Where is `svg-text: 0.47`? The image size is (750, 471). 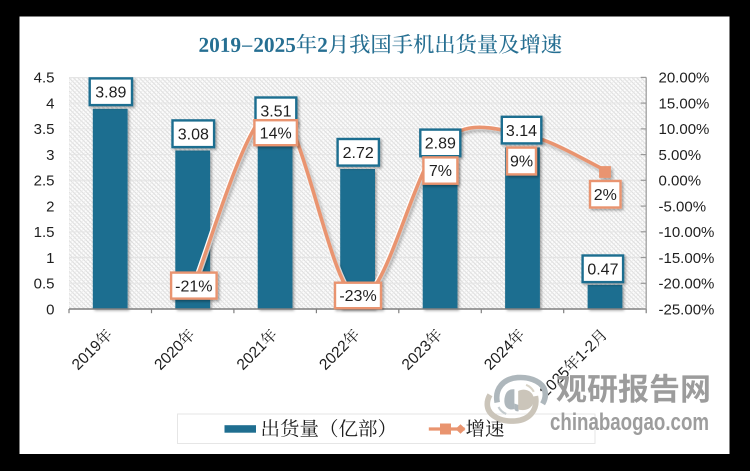 svg-text: 0.47 is located at coordinates (602, 270).